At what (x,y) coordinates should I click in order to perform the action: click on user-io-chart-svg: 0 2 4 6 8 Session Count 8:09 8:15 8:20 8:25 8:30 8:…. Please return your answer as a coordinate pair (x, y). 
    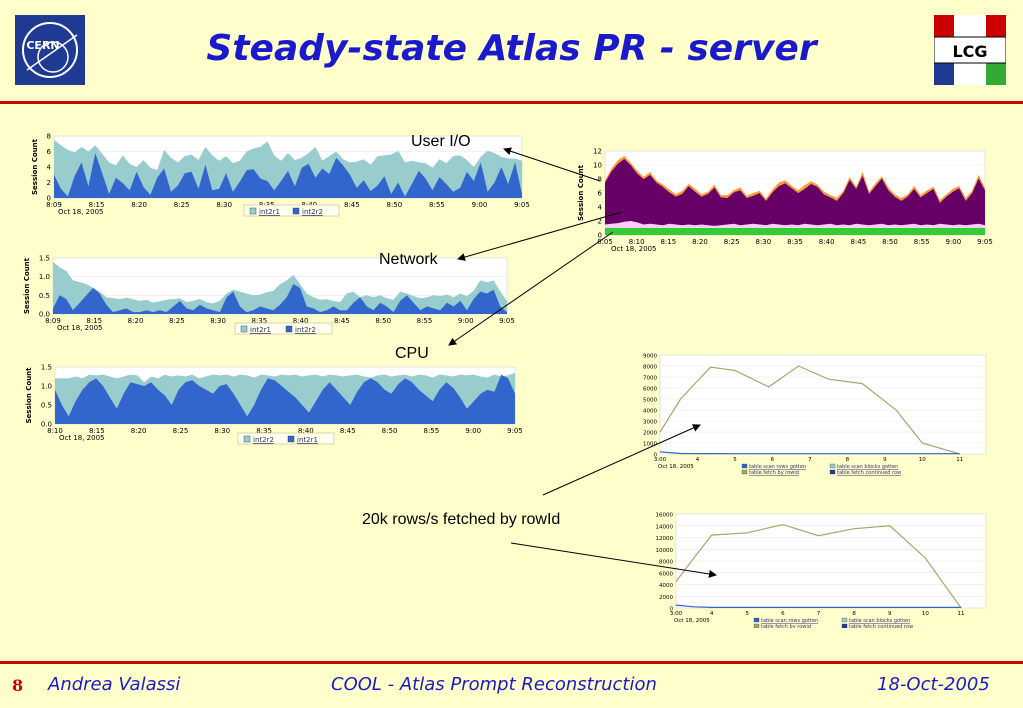
    Looking at the image, I should click on (280, 175).